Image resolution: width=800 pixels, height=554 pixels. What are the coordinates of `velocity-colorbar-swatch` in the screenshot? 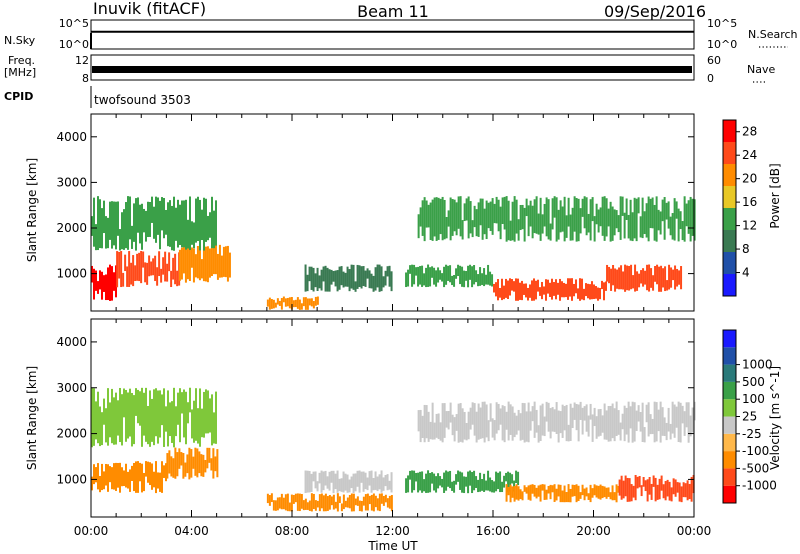 It's located at (729, 442).